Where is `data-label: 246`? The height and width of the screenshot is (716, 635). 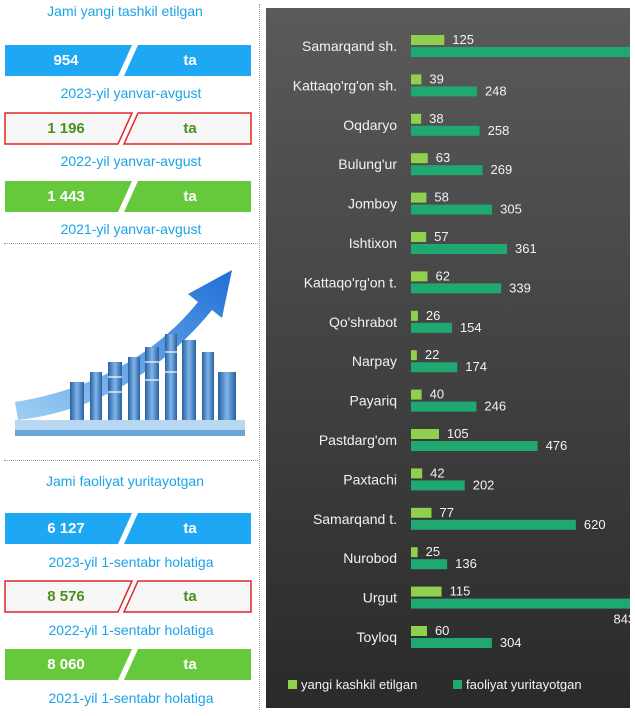 data-label: 246 is located at coordinates (495, 406).